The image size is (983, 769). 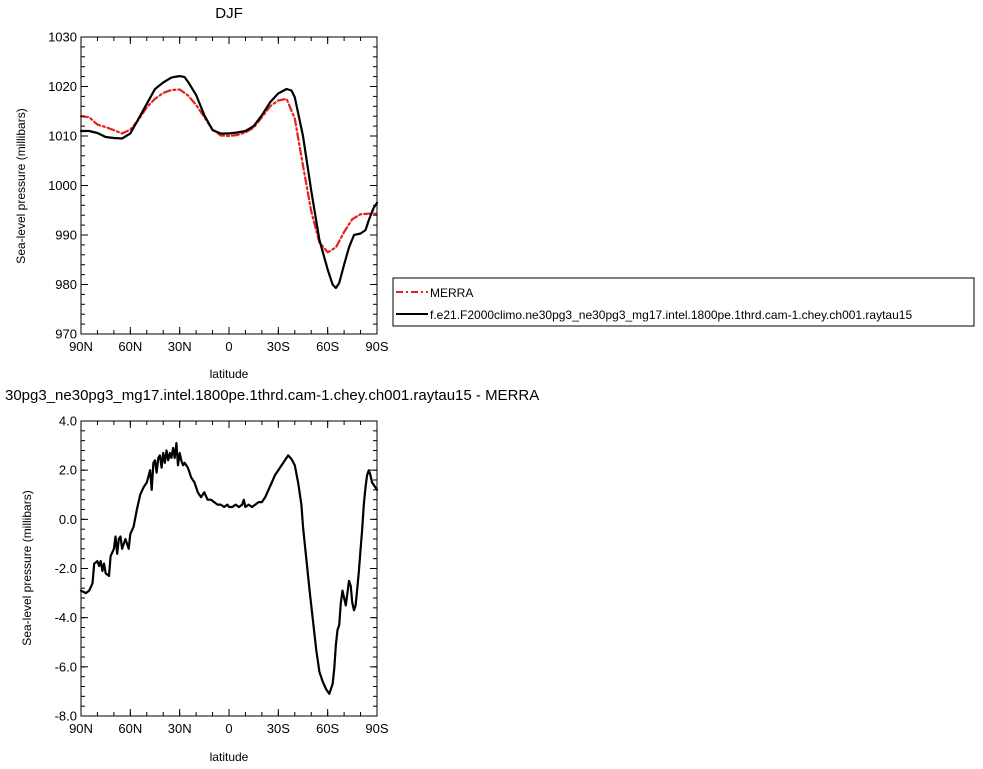 What do you see at coordinates (66, 617) in the screenshot?
I see `y-tick-label: -4.0` at bounding box center [66, 617].